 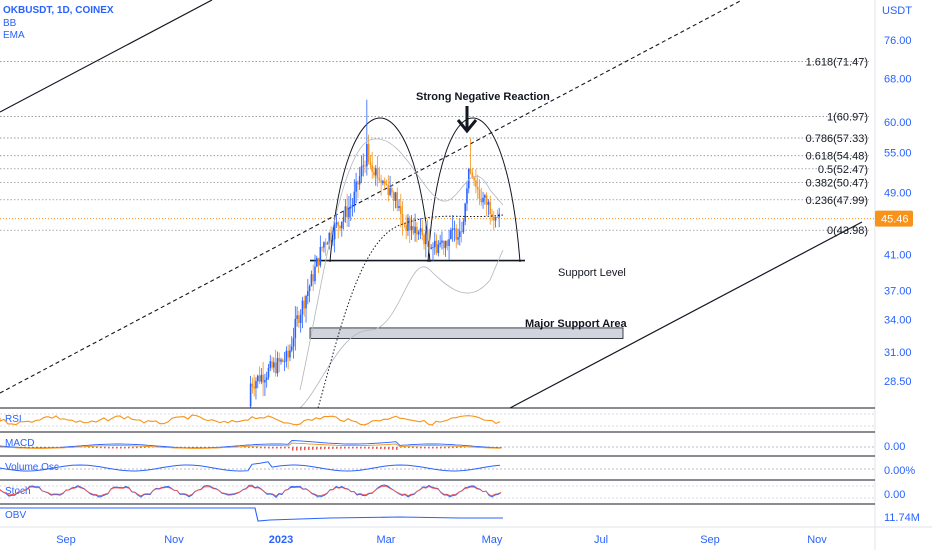 What do you see at coordinates (492, 540) in the screenshot?
I see `time-tick-label: May` at bounding box center [492, 540].